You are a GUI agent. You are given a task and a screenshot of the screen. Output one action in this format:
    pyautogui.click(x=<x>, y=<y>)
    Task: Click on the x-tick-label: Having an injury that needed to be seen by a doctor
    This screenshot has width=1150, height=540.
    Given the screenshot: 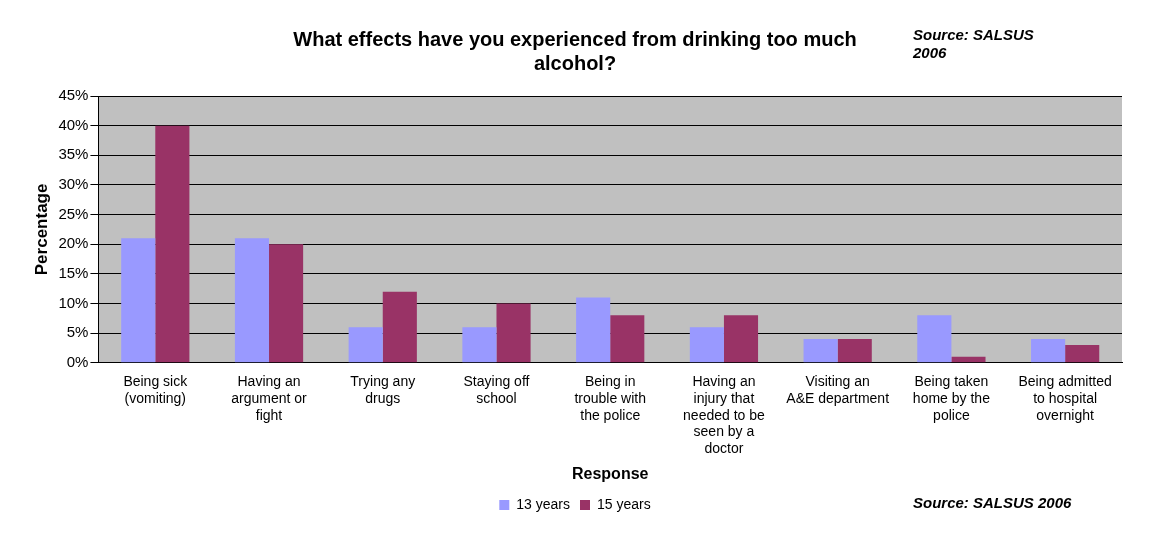 What is the action you would take?
    pyautogui.click(x=724, y=415)
    